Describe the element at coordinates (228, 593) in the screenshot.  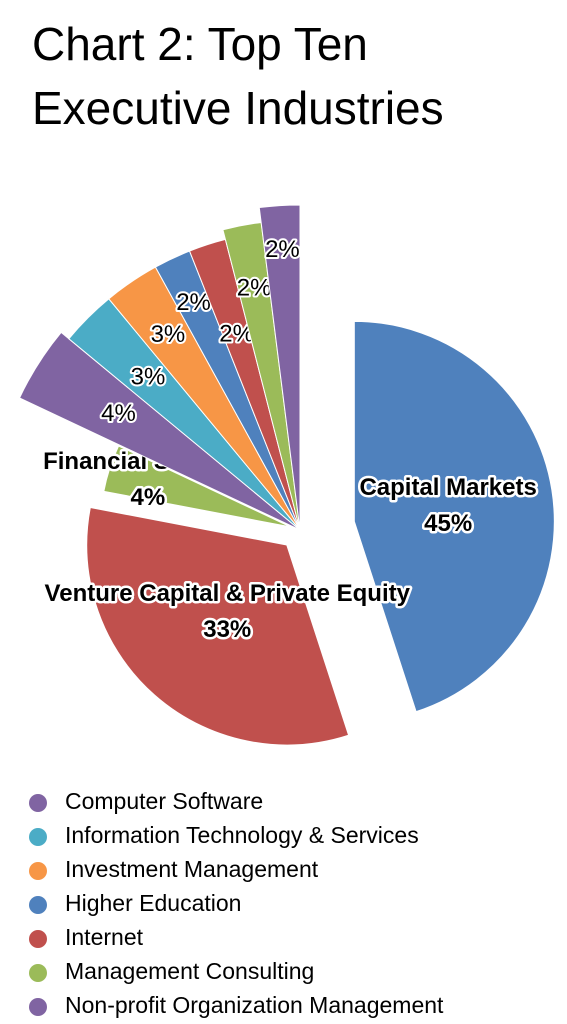
I see `slice-name-label: Venture Capital & Private Equity` at that location.